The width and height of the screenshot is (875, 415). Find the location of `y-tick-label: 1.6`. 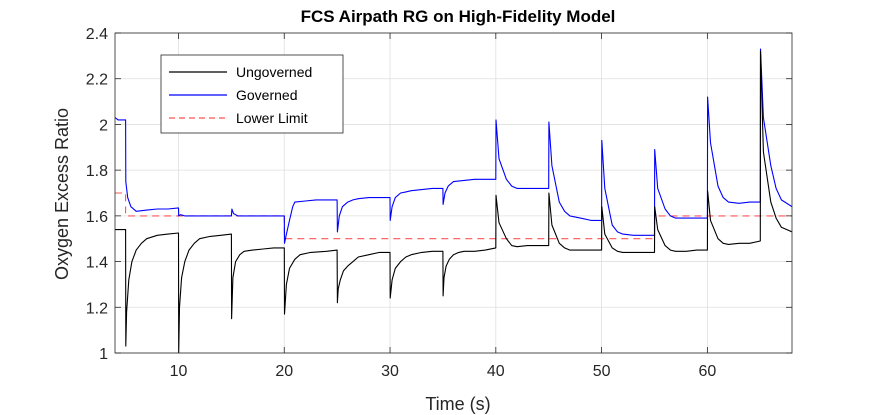

y-tick-label: 1.6 is located at coordinates (97, 217).